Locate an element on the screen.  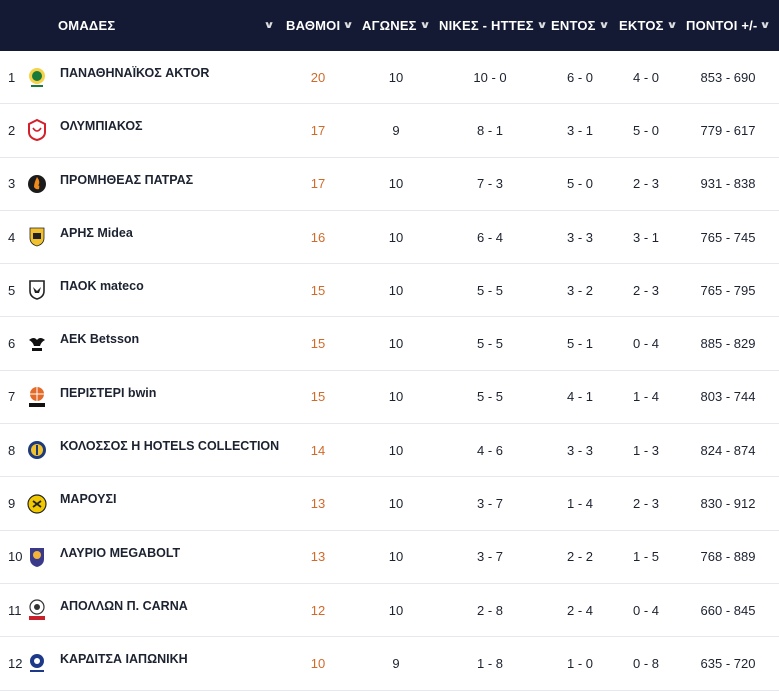
points-diff-value: 853 - 690 is located at coordinates (728, 77).